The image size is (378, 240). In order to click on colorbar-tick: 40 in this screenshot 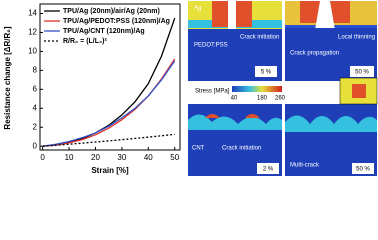, I will do `click(234, 99)`.